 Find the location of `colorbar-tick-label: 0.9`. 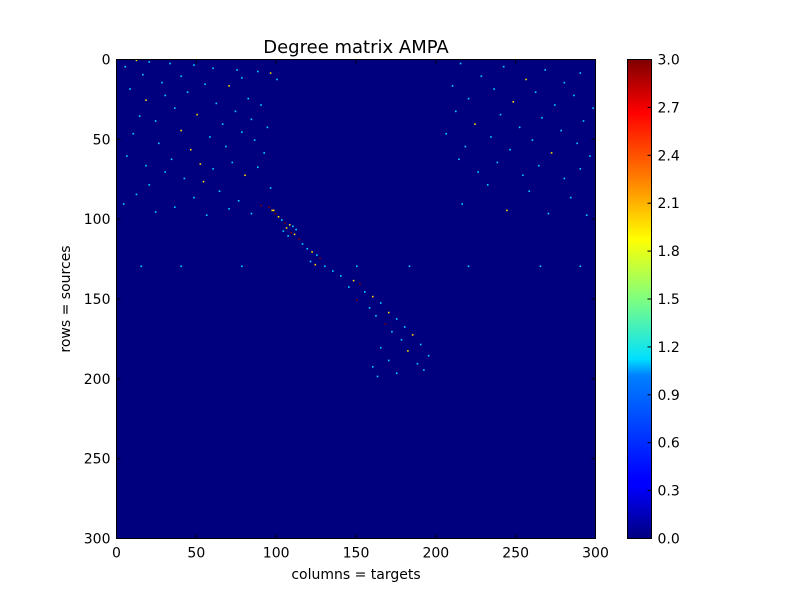

colorbar-tick-label: 0.9 is located at coordinates (669, 396).